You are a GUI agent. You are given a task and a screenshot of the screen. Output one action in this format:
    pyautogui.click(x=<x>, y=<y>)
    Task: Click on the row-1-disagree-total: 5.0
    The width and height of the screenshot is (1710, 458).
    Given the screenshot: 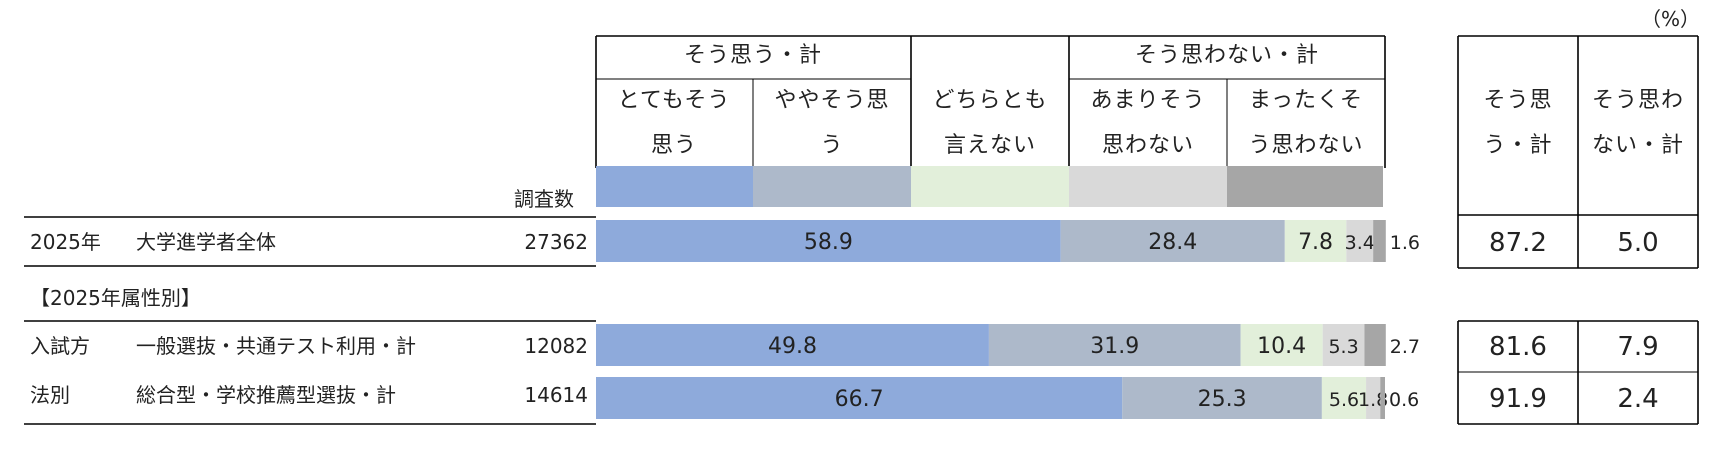 What is the action you would take?
    pyautogui.click(x=1637, y=243)
    